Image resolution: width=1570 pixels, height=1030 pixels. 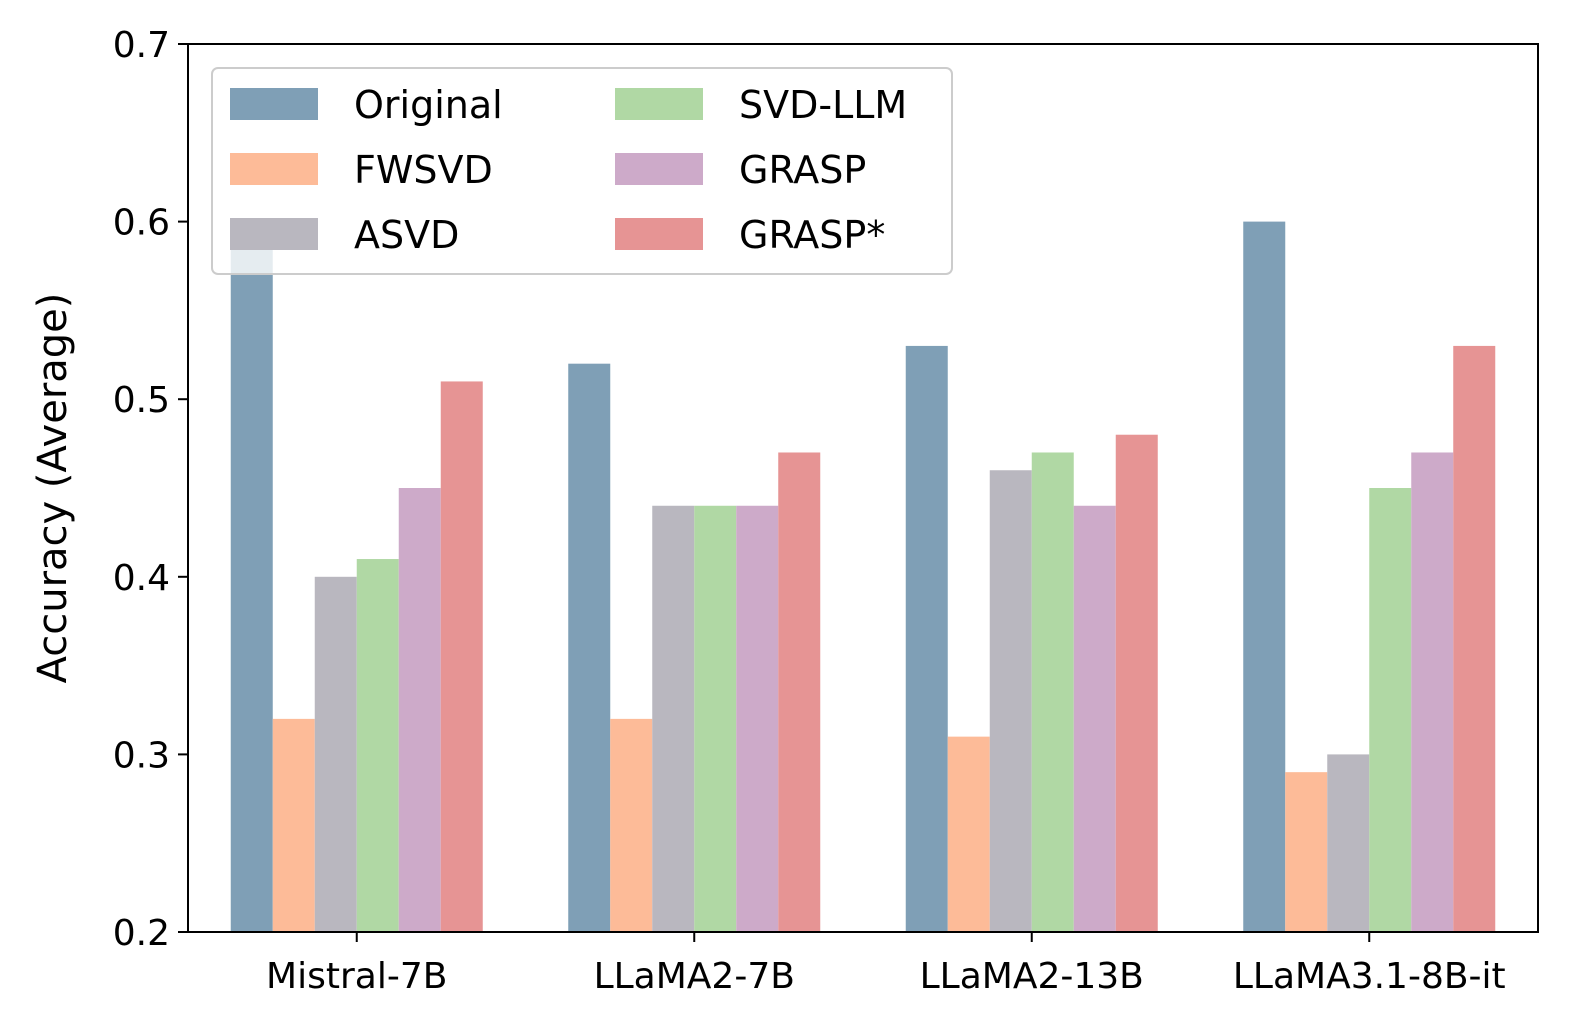 I want to click on bar-grasp--1, so click(x=799, y=692).